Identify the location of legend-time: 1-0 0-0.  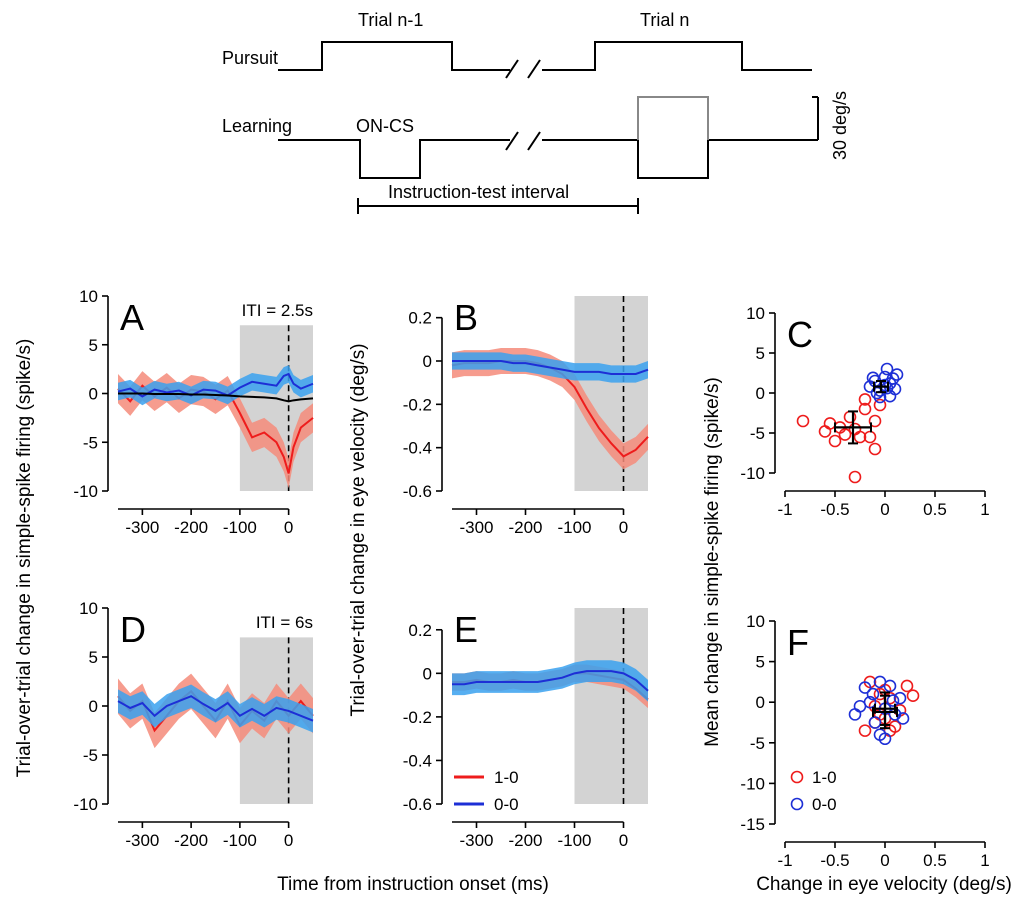
(486, 791).